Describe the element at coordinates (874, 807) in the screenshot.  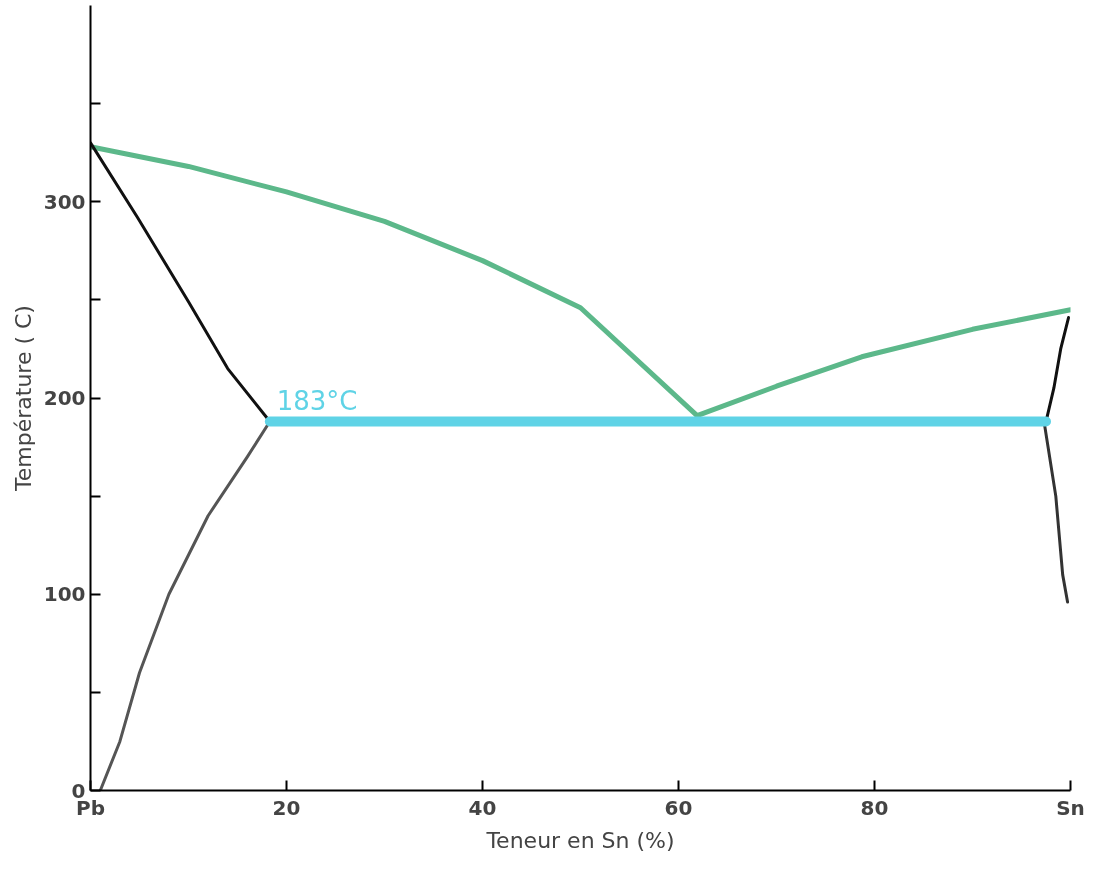
I see `x-tick-label: 80` at that location.